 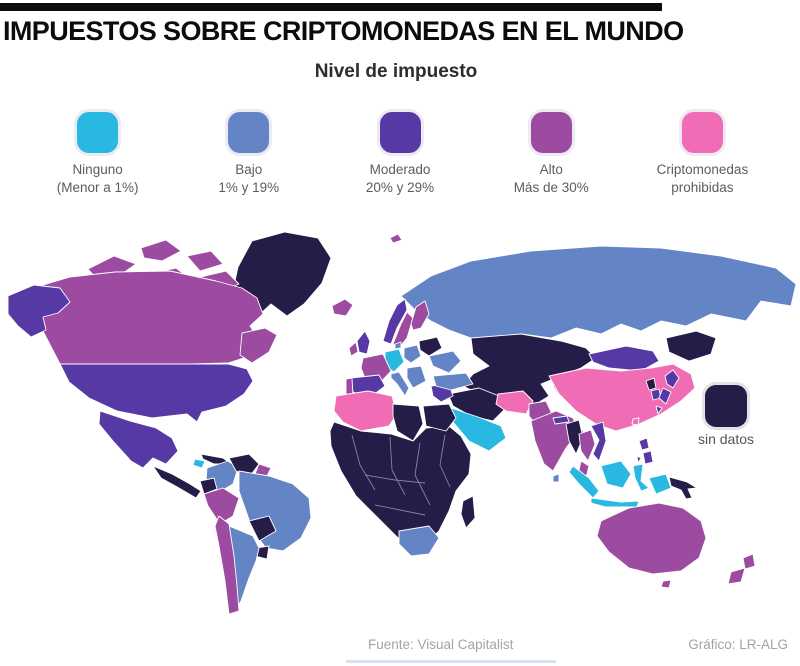 I want to click on region-iran, so click(x=514, y=402).